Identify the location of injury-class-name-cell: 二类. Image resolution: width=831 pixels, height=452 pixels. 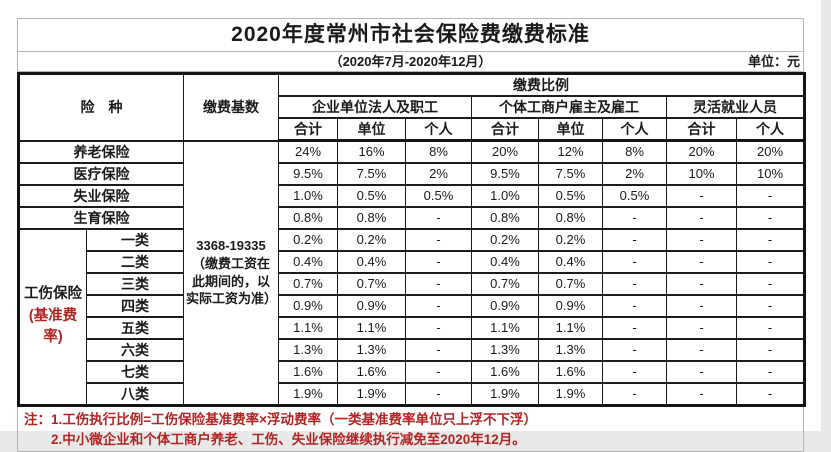
(135, 261).